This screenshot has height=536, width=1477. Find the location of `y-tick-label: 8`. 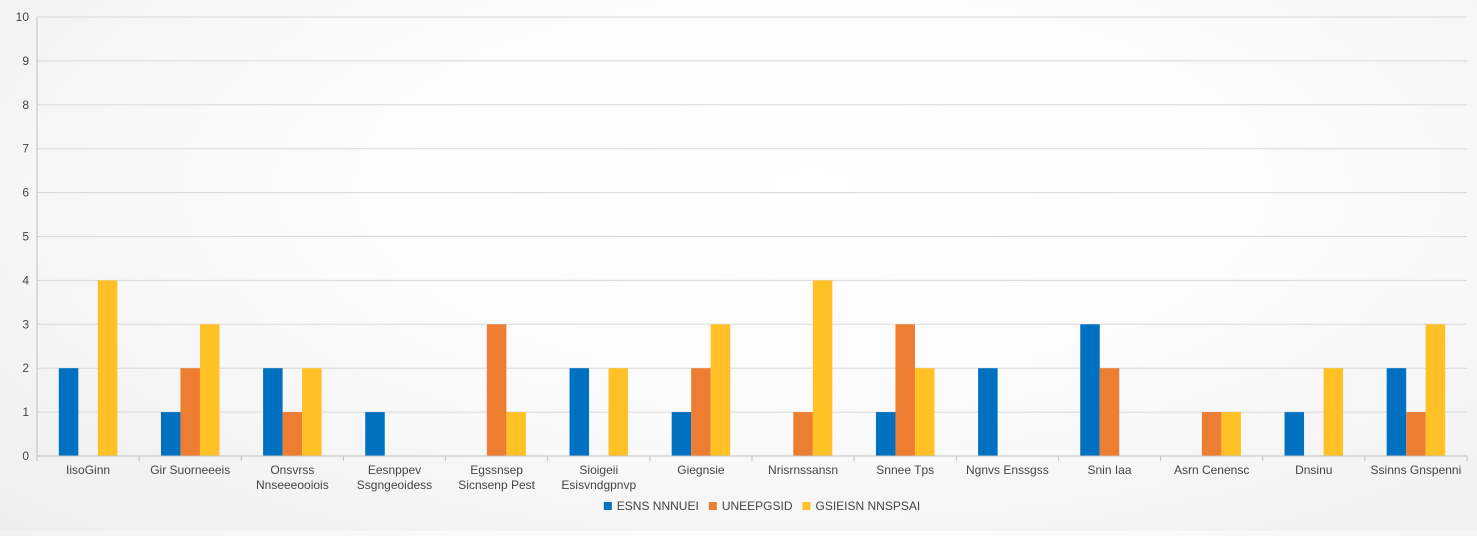

y-tick-label: 8 is located at coordinates (25, 105).